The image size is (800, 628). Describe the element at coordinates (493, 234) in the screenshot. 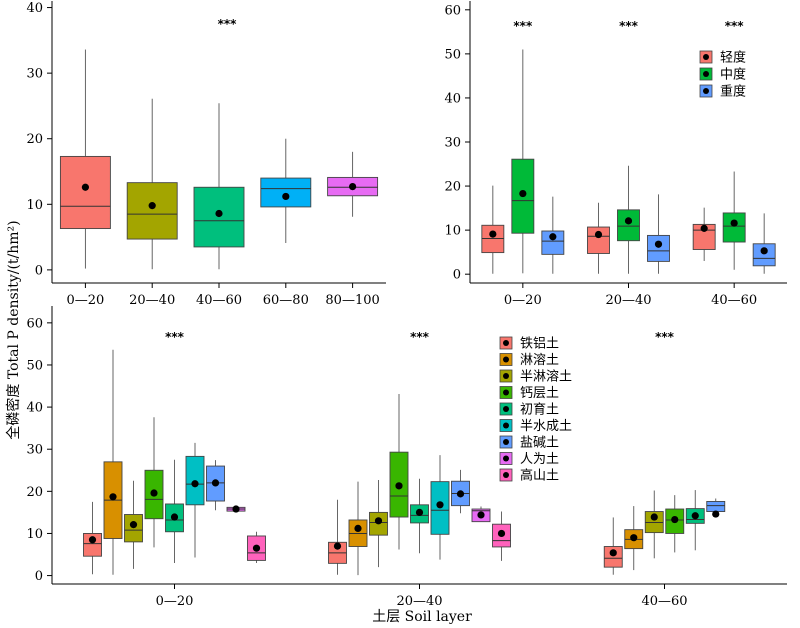

I see `box-轻度-0—20-mean-dot` at that location.